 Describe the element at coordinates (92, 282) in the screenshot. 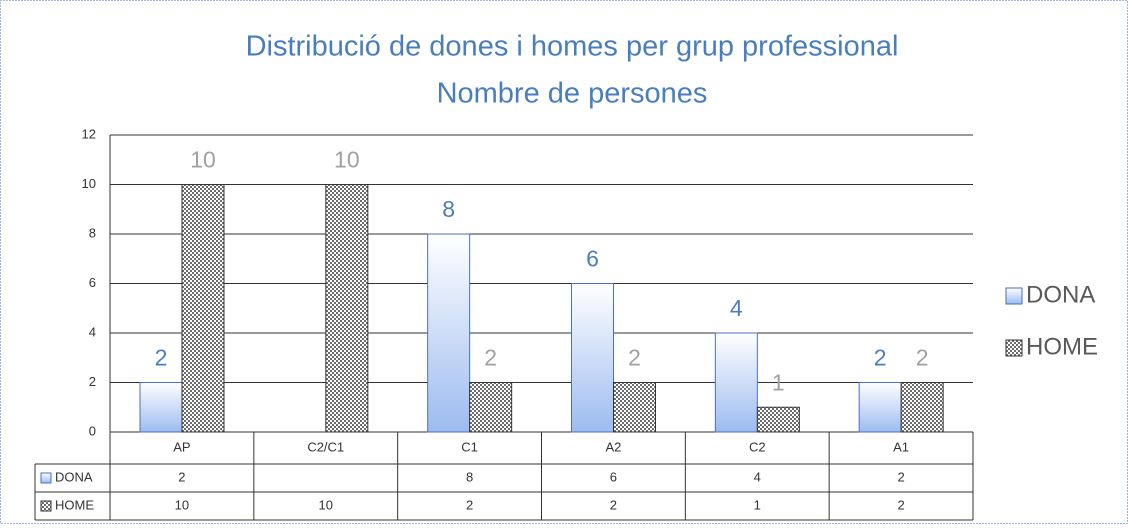

I see `y-tick-label: 6` at that location.